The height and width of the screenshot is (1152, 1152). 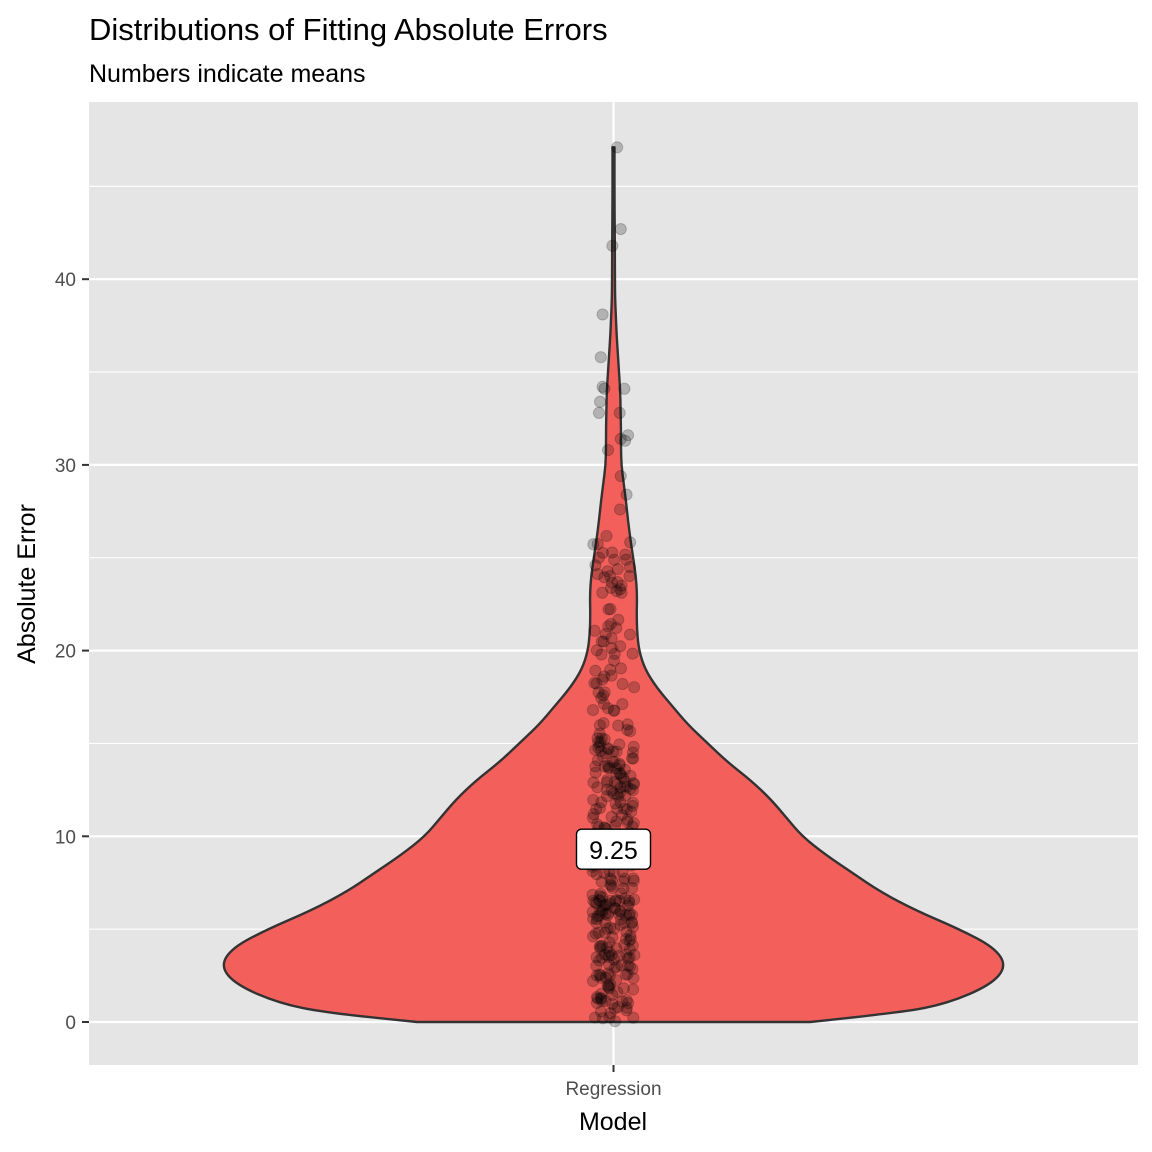 I want to click on x-axis: Regression, so click(x=613, y=1082).